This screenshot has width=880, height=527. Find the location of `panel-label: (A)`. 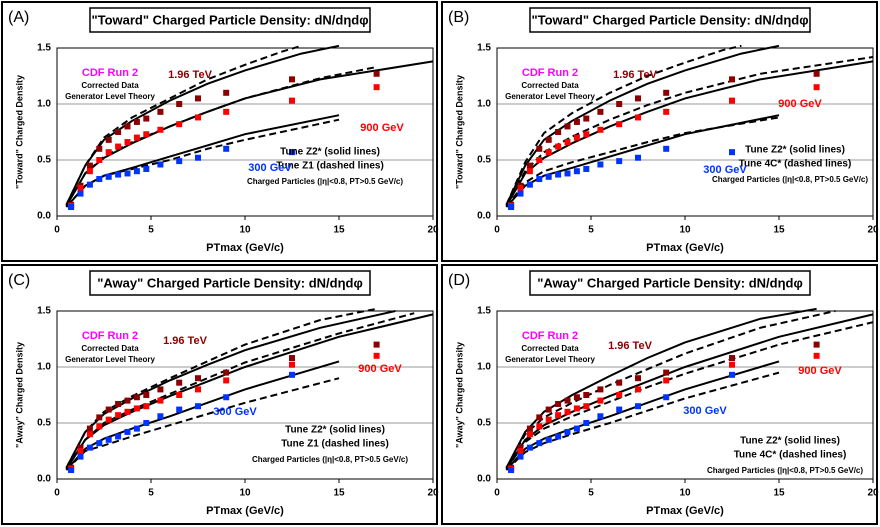

panel-label: (A) is located at coordinates (18, 17).